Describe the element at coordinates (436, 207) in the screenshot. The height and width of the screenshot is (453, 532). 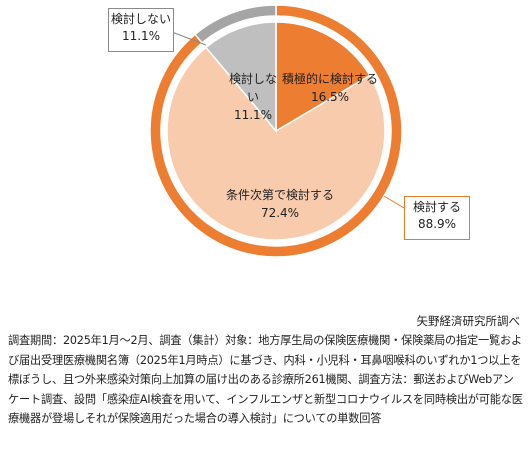
I see `outer-label-consider-name: 検討する` at that location.